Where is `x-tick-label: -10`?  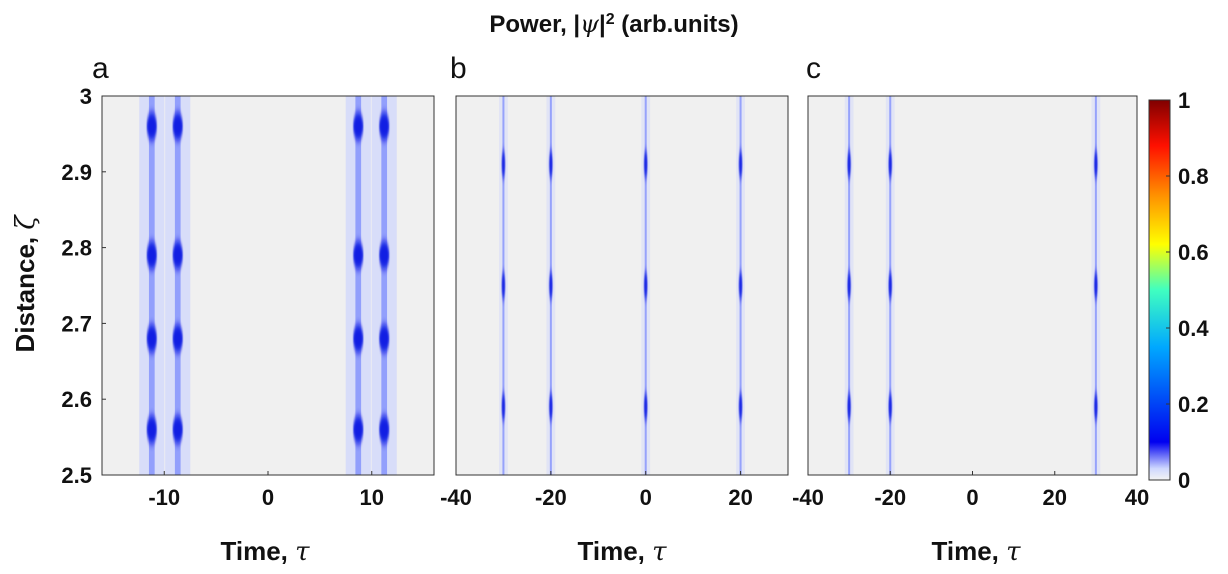 x-tick-label: -10 is located at coordinates (164, 497).